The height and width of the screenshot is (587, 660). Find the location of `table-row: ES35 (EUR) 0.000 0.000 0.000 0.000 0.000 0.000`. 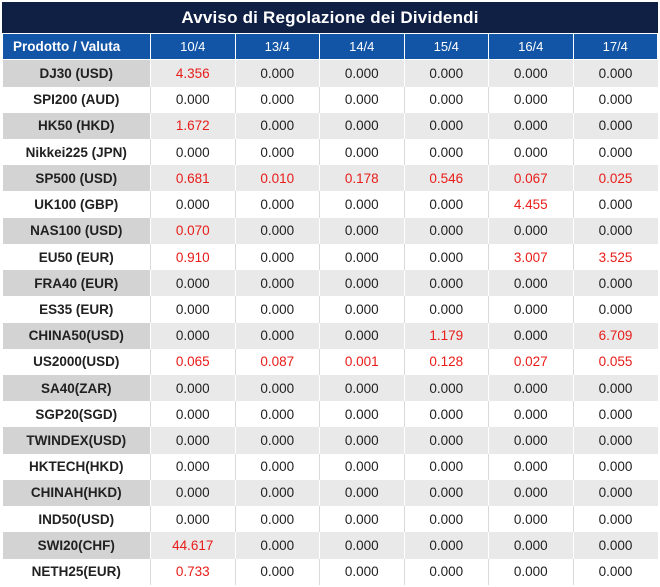

table-row: ES35 (EUR) 0.000 0.000 0.000 0.000 0.000 0.000 is located at coordinates (330, 309).